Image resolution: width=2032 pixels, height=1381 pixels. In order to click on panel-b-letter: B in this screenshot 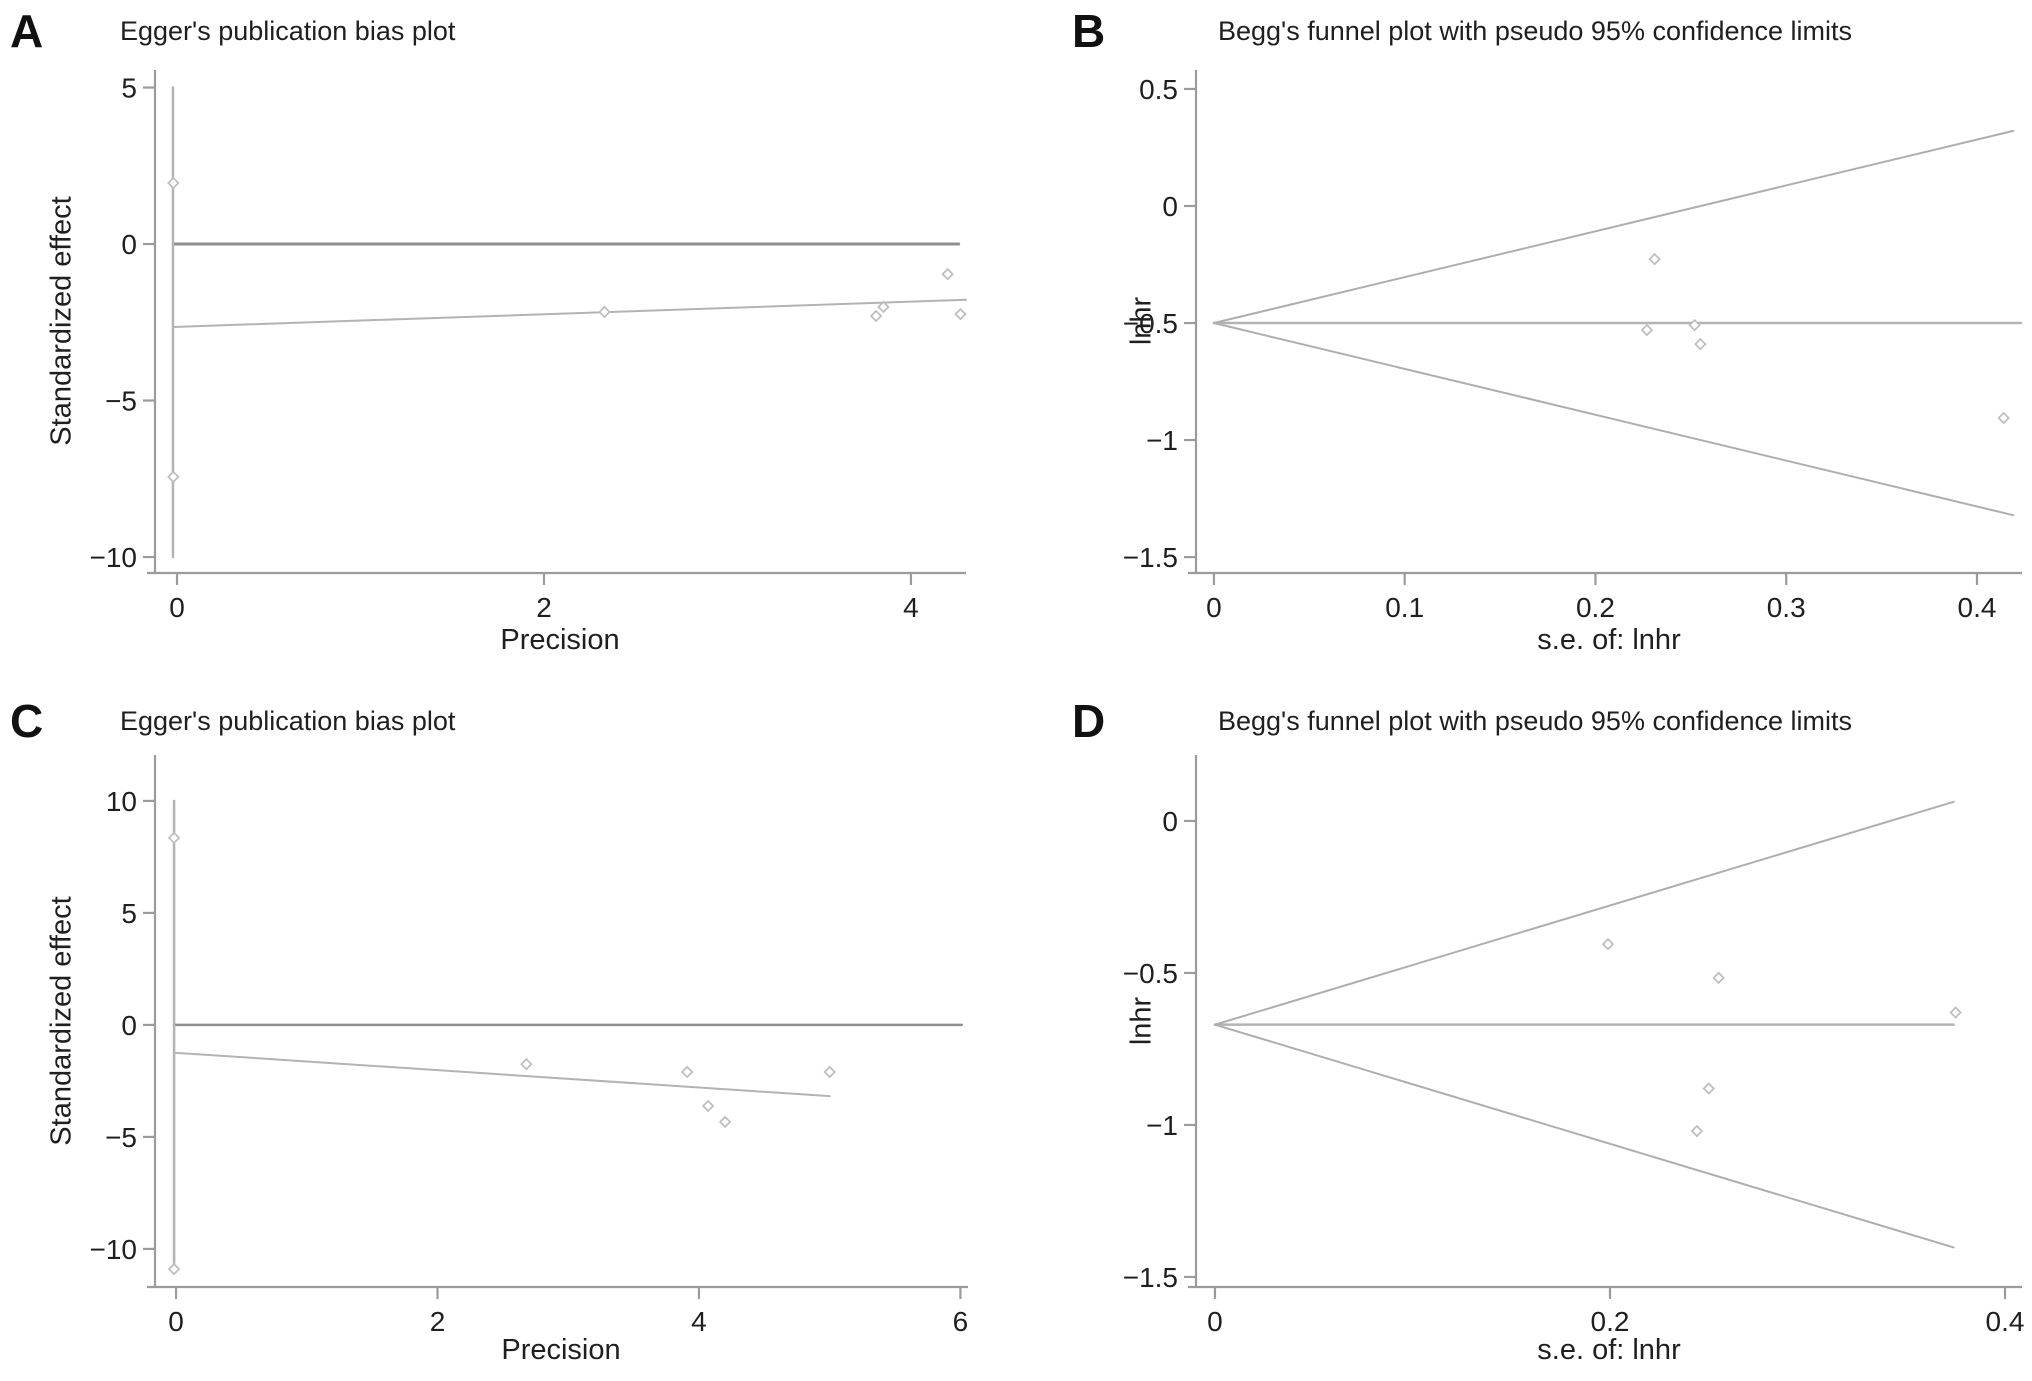, I will do `click(1089, 31)`.